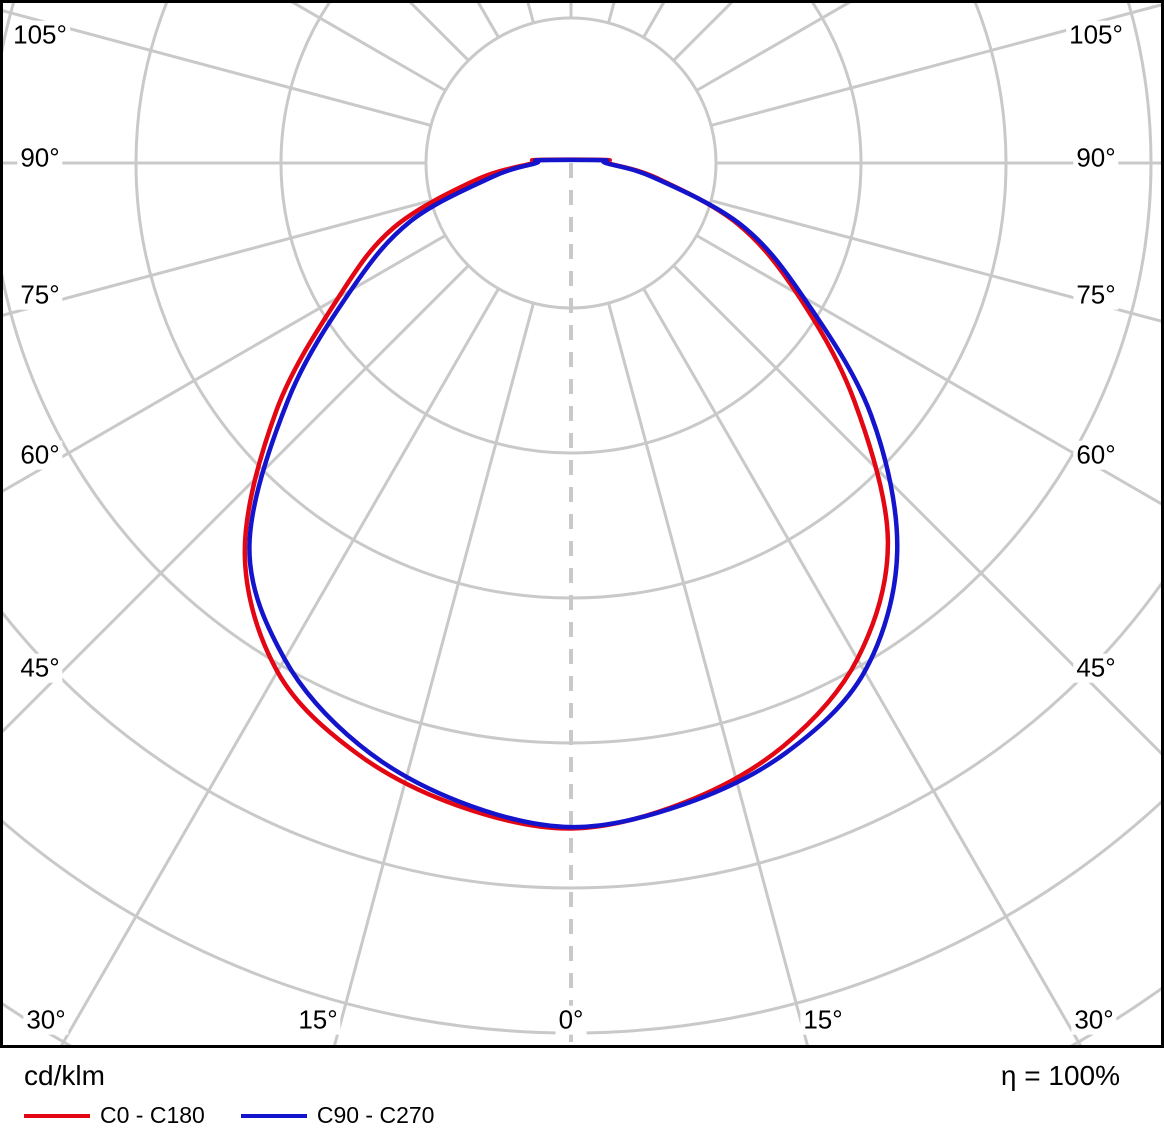 This screenshot has width=1164, height=1140. Describe the element at coordinates (571, 1020) in the screenshot. I see `angle-label: 0°` at that location.